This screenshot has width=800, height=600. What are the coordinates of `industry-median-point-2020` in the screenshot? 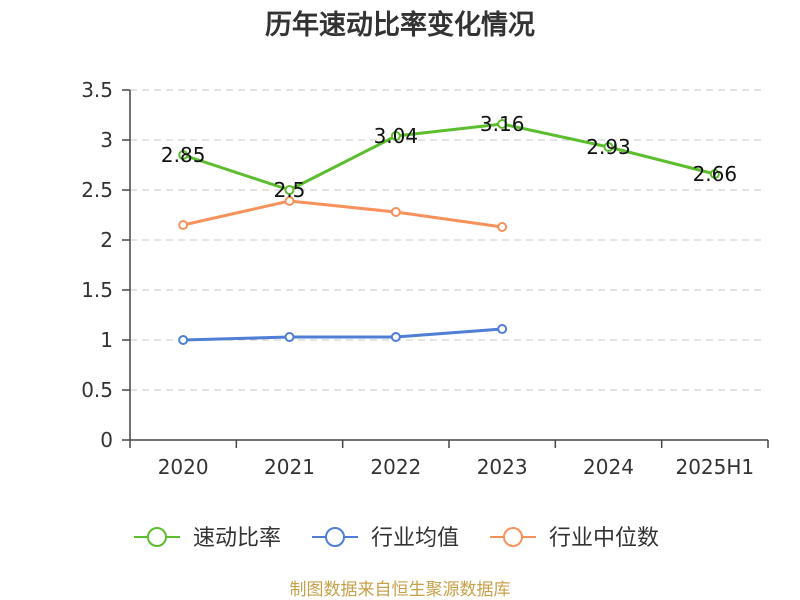 It's located at (183, 225).